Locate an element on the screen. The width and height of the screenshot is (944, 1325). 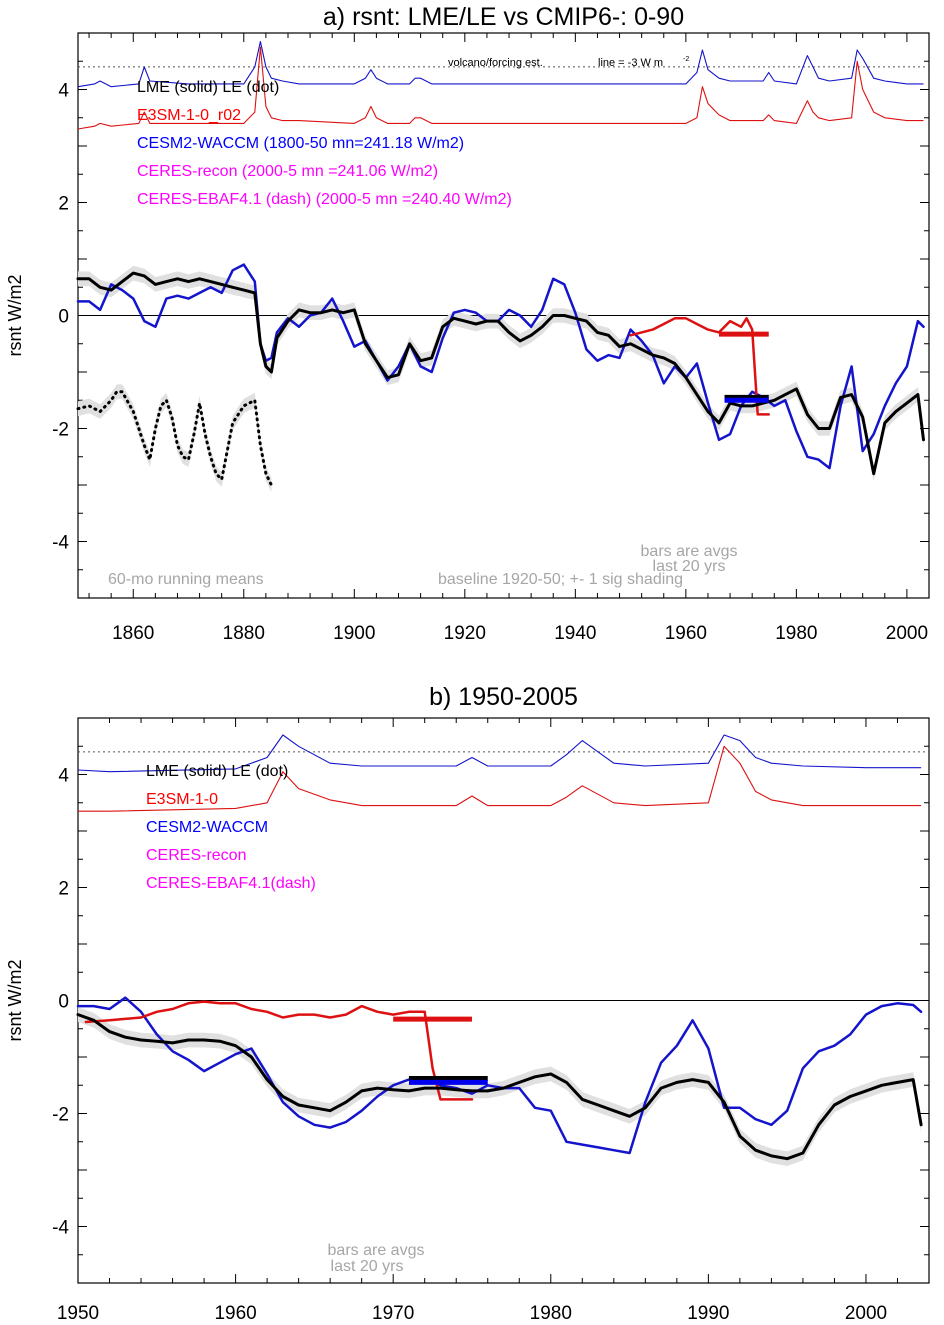
y-axis-label-b: rsnt W/m2 is located at coordinates (15, 1000).